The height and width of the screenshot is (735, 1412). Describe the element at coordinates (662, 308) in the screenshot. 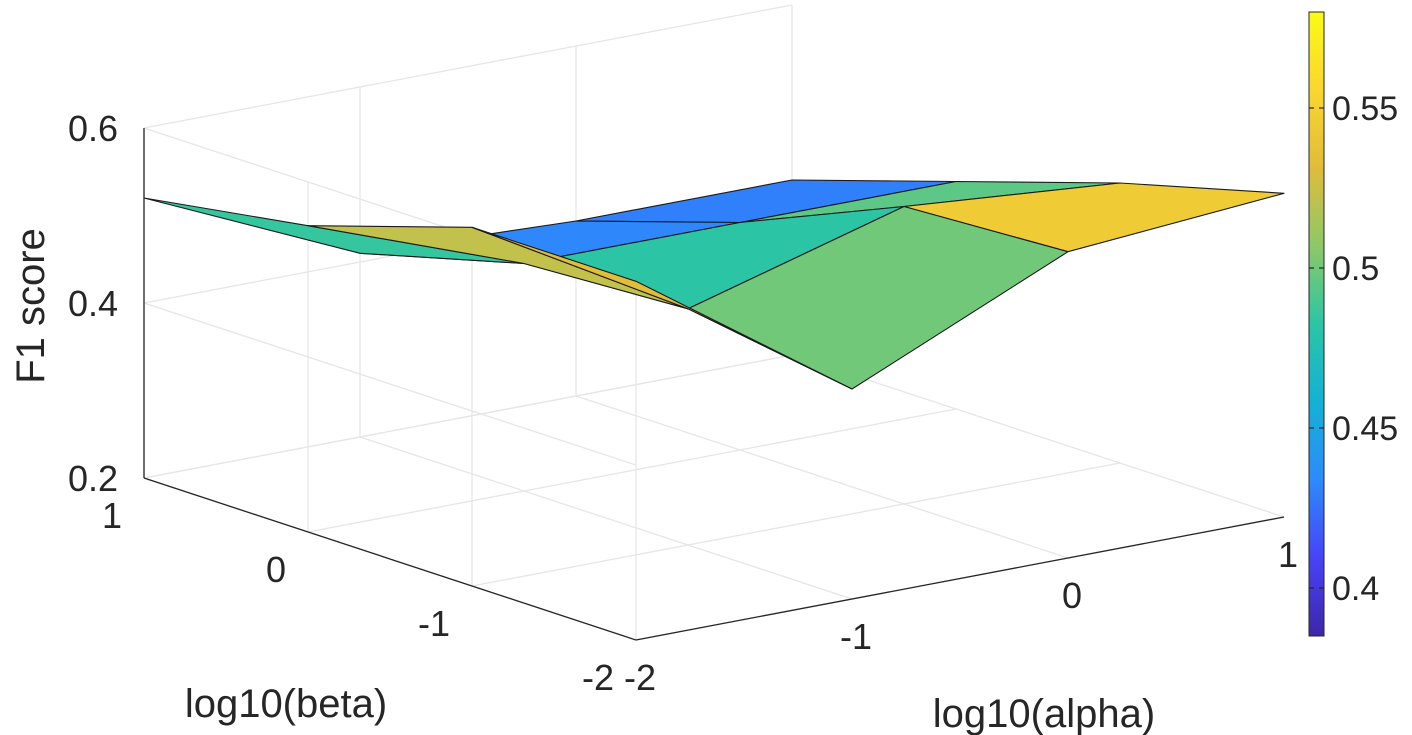

I see `surface-patch` at that location.